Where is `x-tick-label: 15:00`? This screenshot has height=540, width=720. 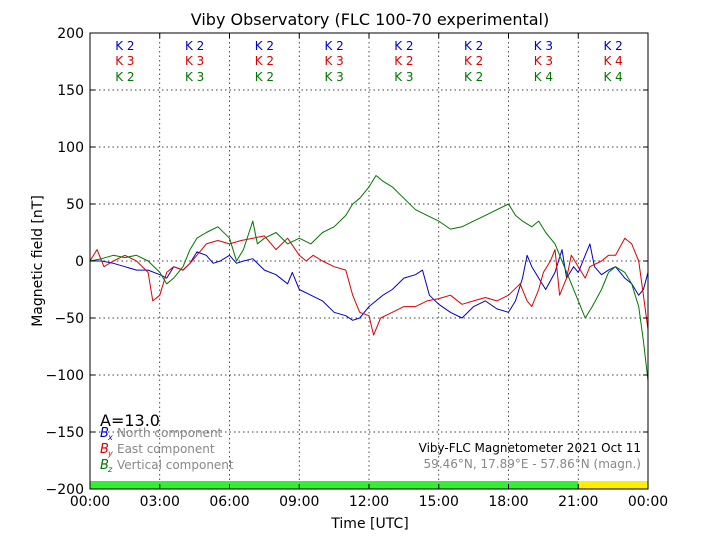
x-tick-label: 15:00 is located at coordinates (439, 502).